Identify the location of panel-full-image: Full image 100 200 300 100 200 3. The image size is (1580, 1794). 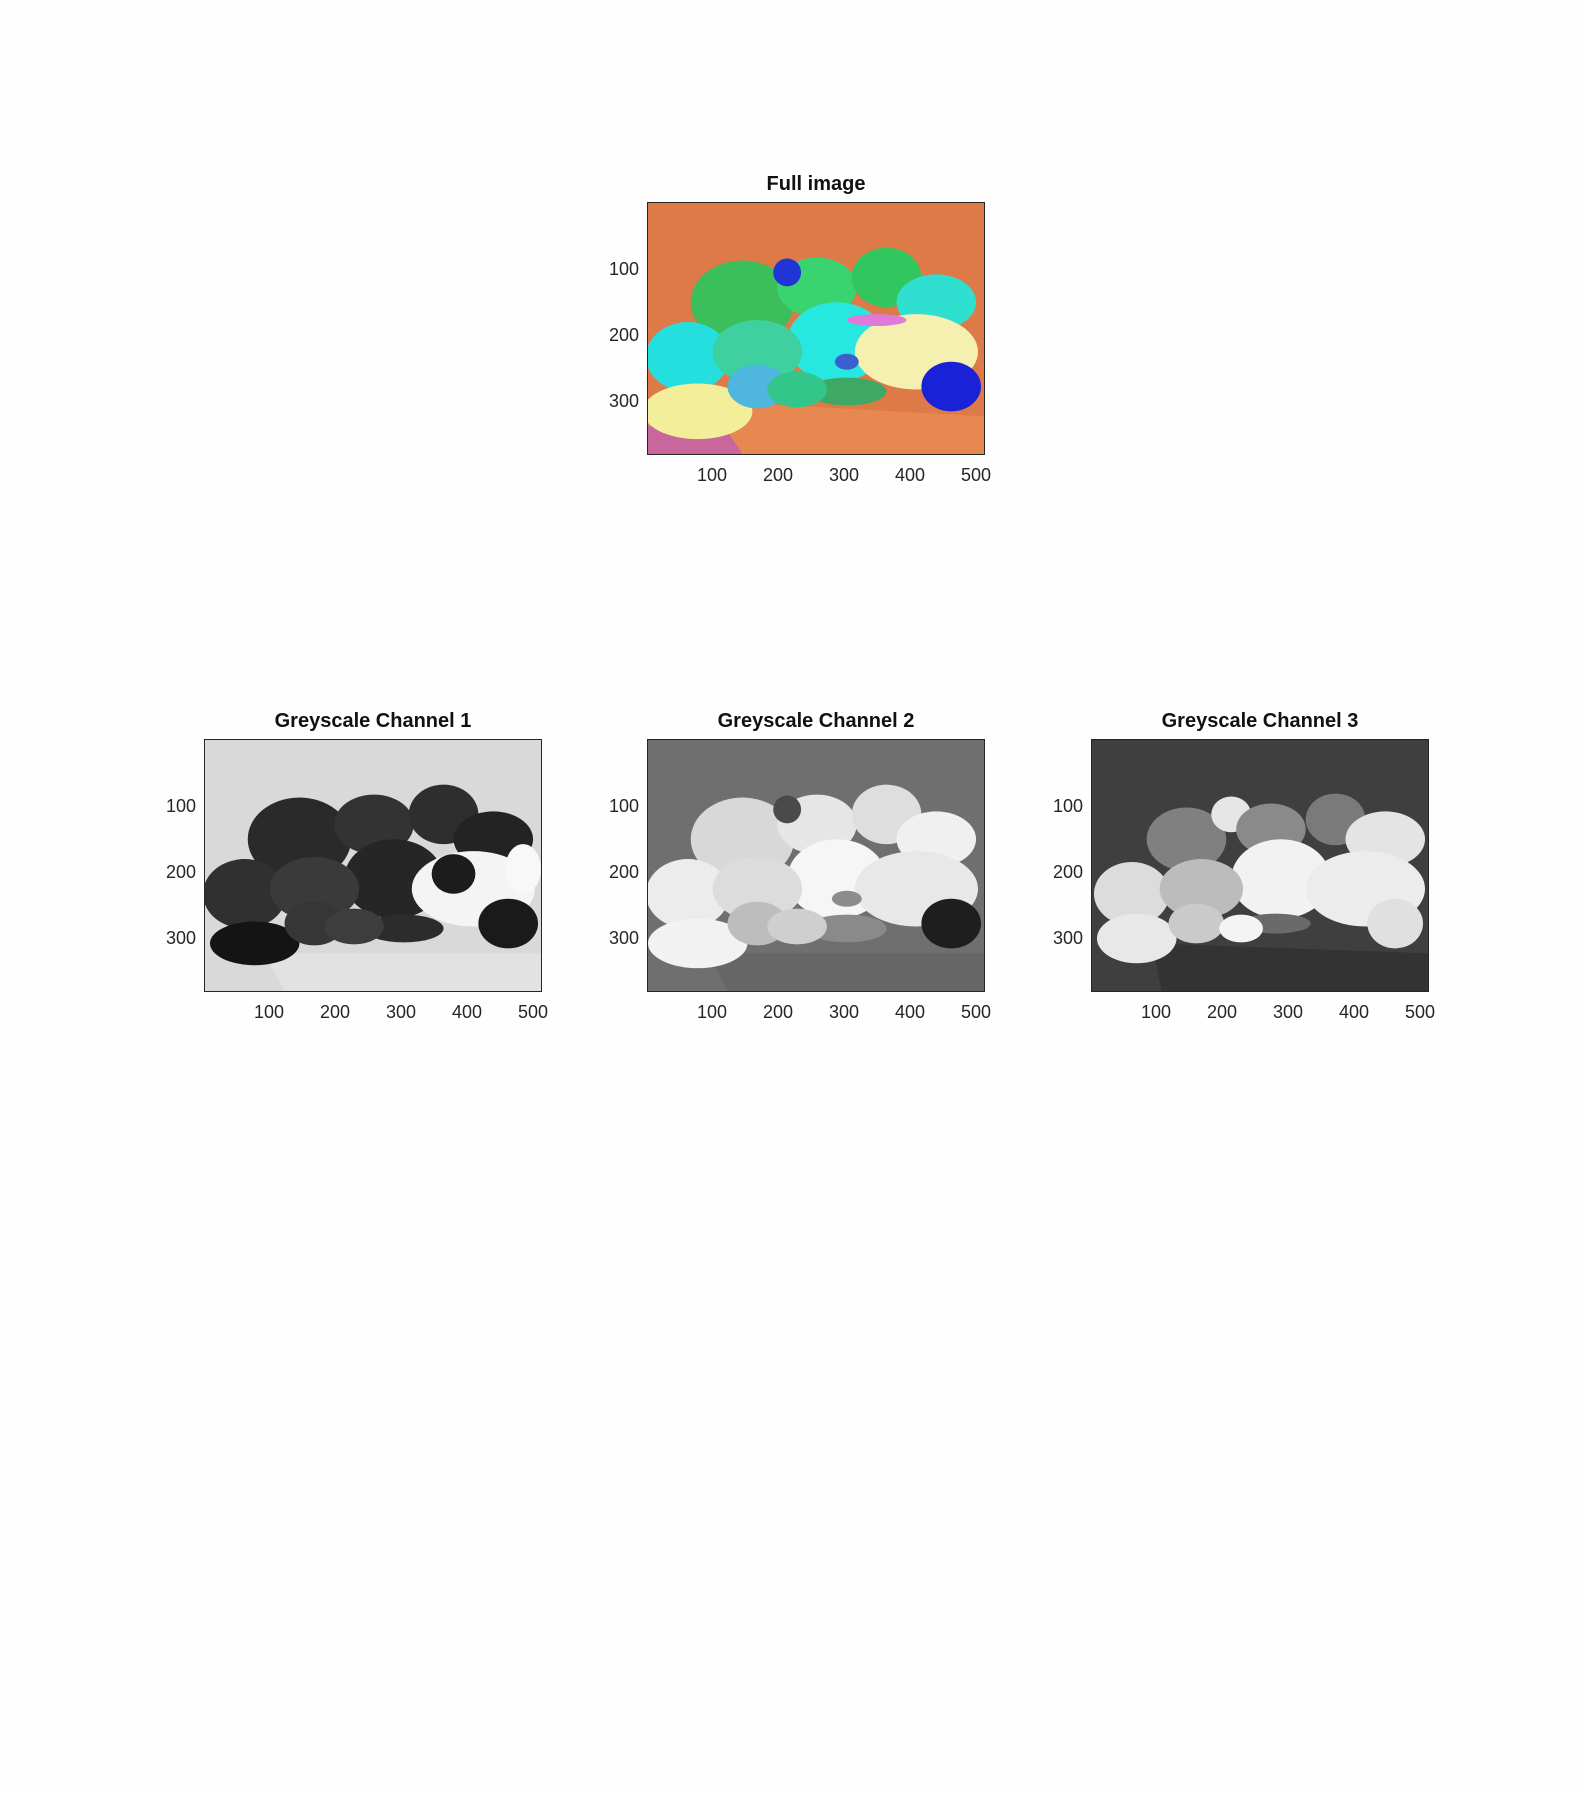
(800, 338).